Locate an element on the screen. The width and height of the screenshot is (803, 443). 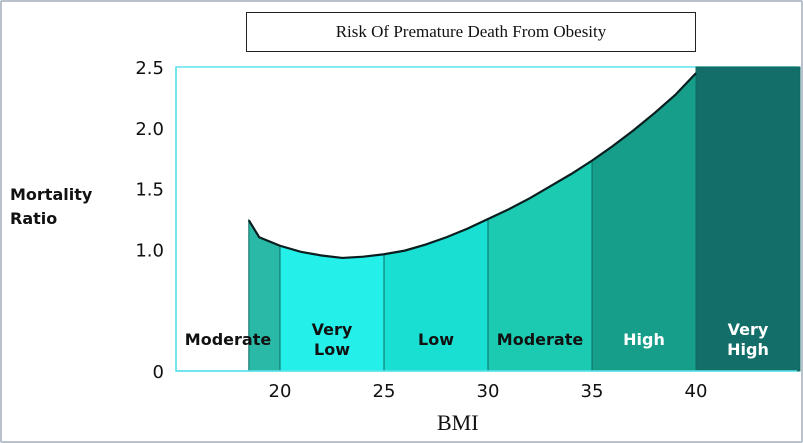
zone-label-2-line-1: Very is located at coordinates (332, 329).